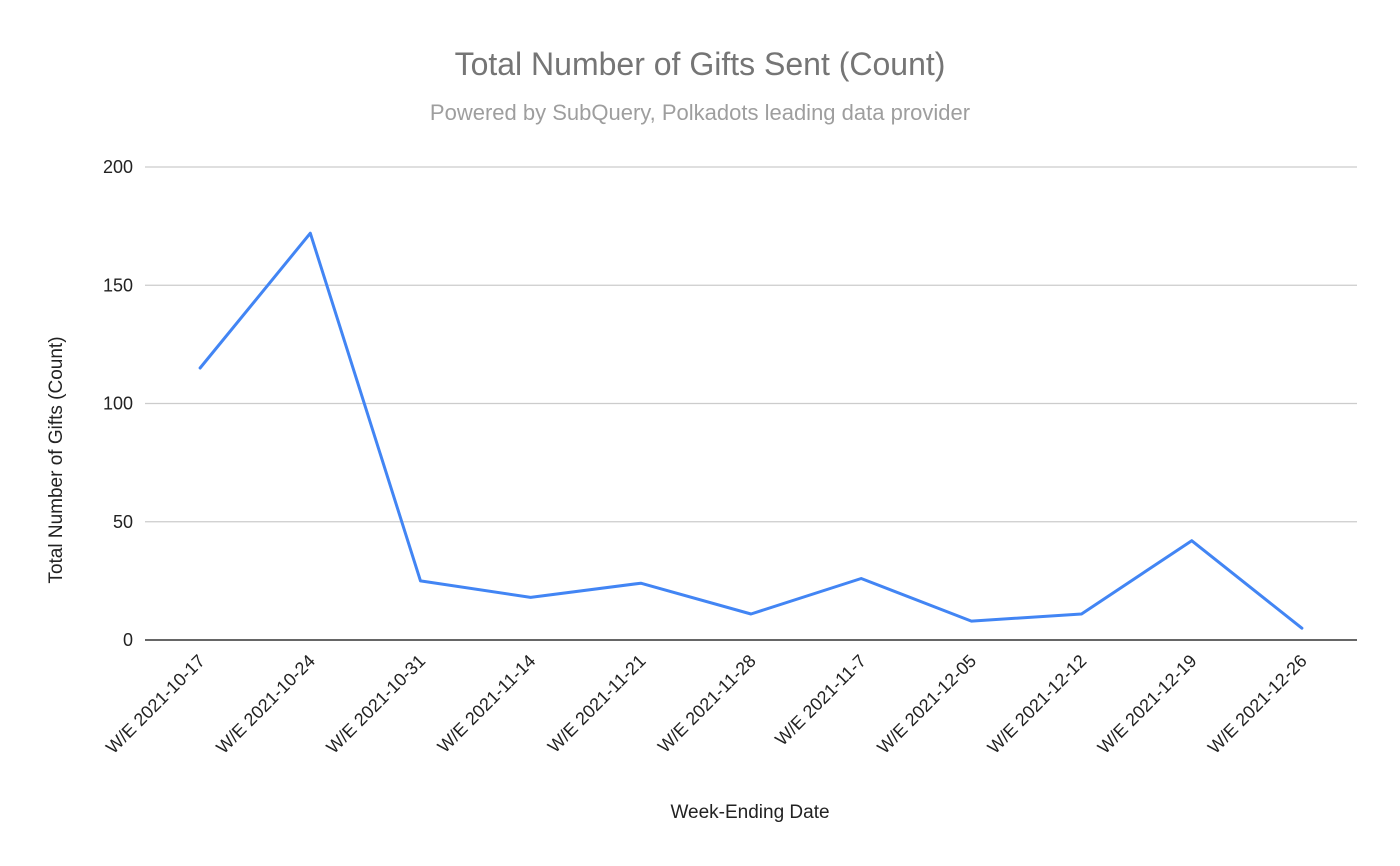  I want to click on x-tick-label: W/E 2021-12-05, so click(926, 704).